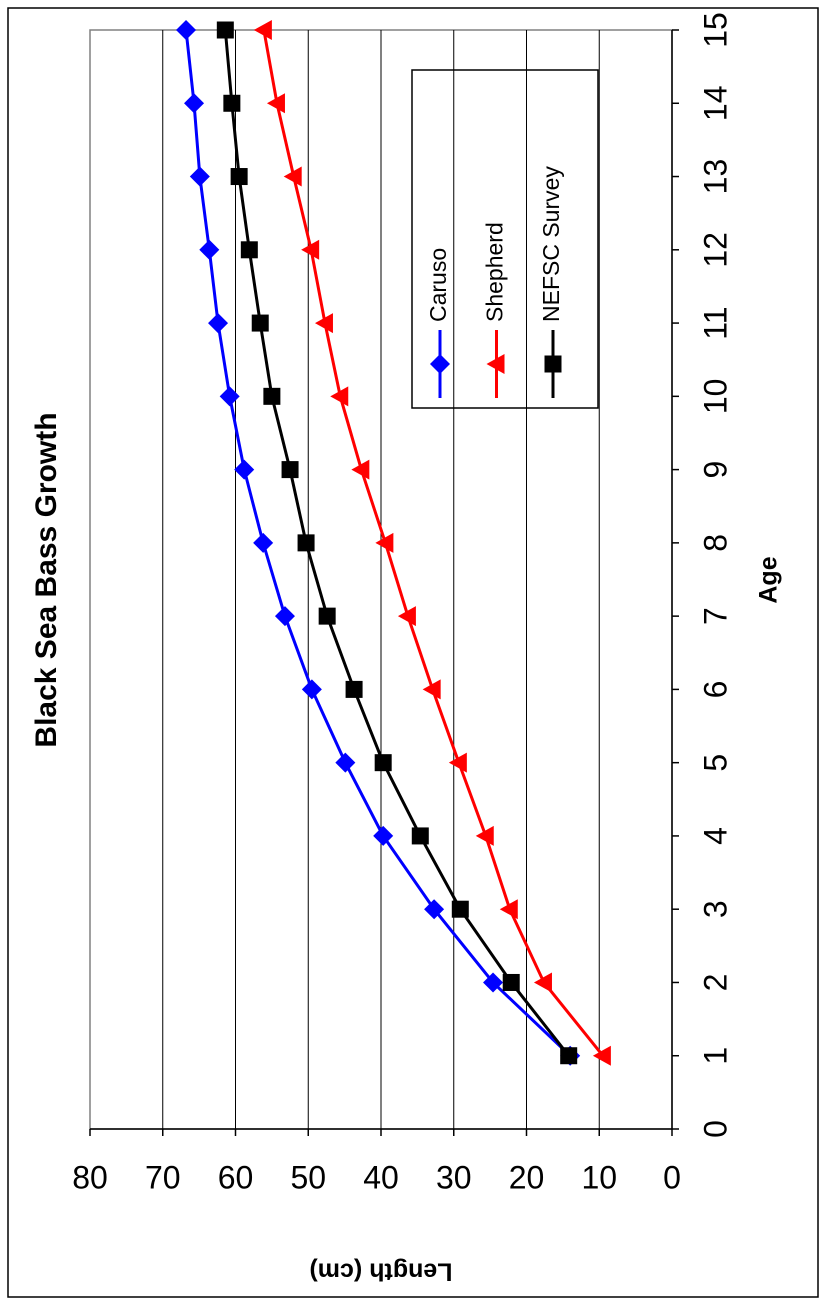 The height and width of the screenshot is (1312, 826). What do you see at coordinates (715, 616) in the screenshot?
I see `x-tick-label: 7` at bounding box center [715, 616].